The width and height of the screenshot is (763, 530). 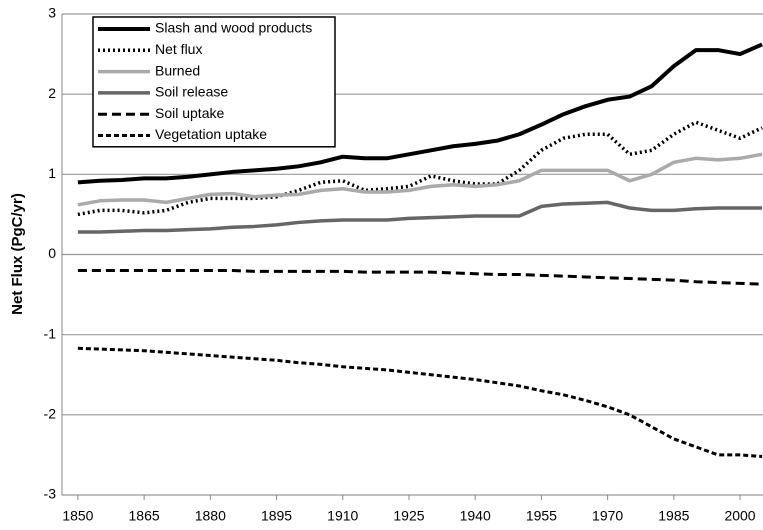 What do you see at coordinates (607, 516) in the screenshot?
I see `x-tick-label: 1970` at bounding box center [607, 516].